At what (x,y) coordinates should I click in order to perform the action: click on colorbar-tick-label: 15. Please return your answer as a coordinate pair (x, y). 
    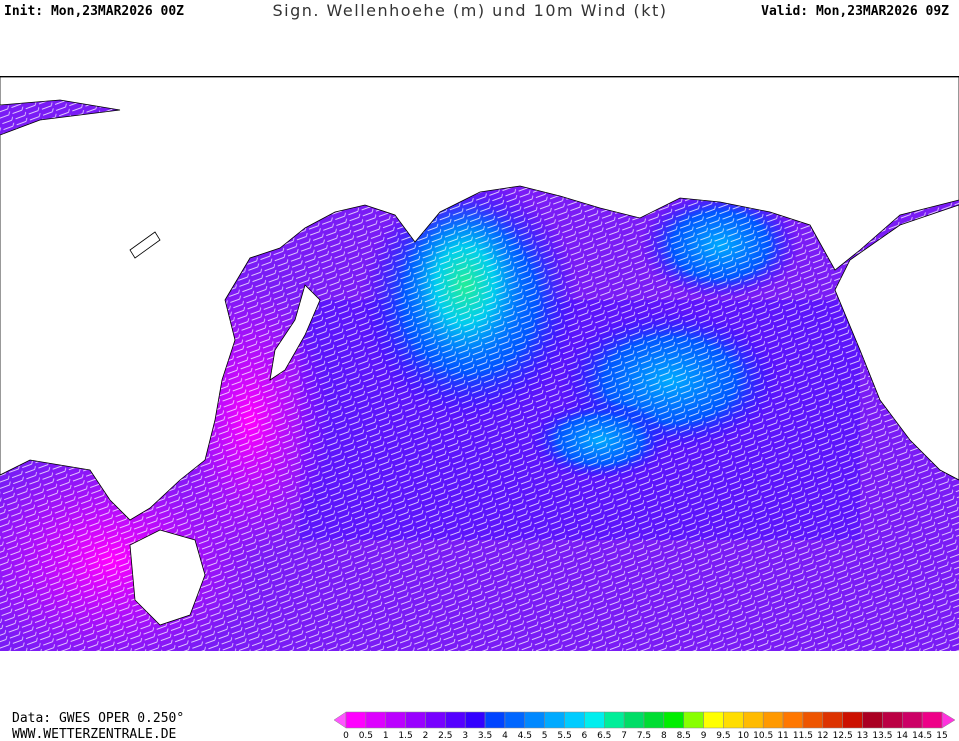
    Looking at the image, I should click on (941, 736).